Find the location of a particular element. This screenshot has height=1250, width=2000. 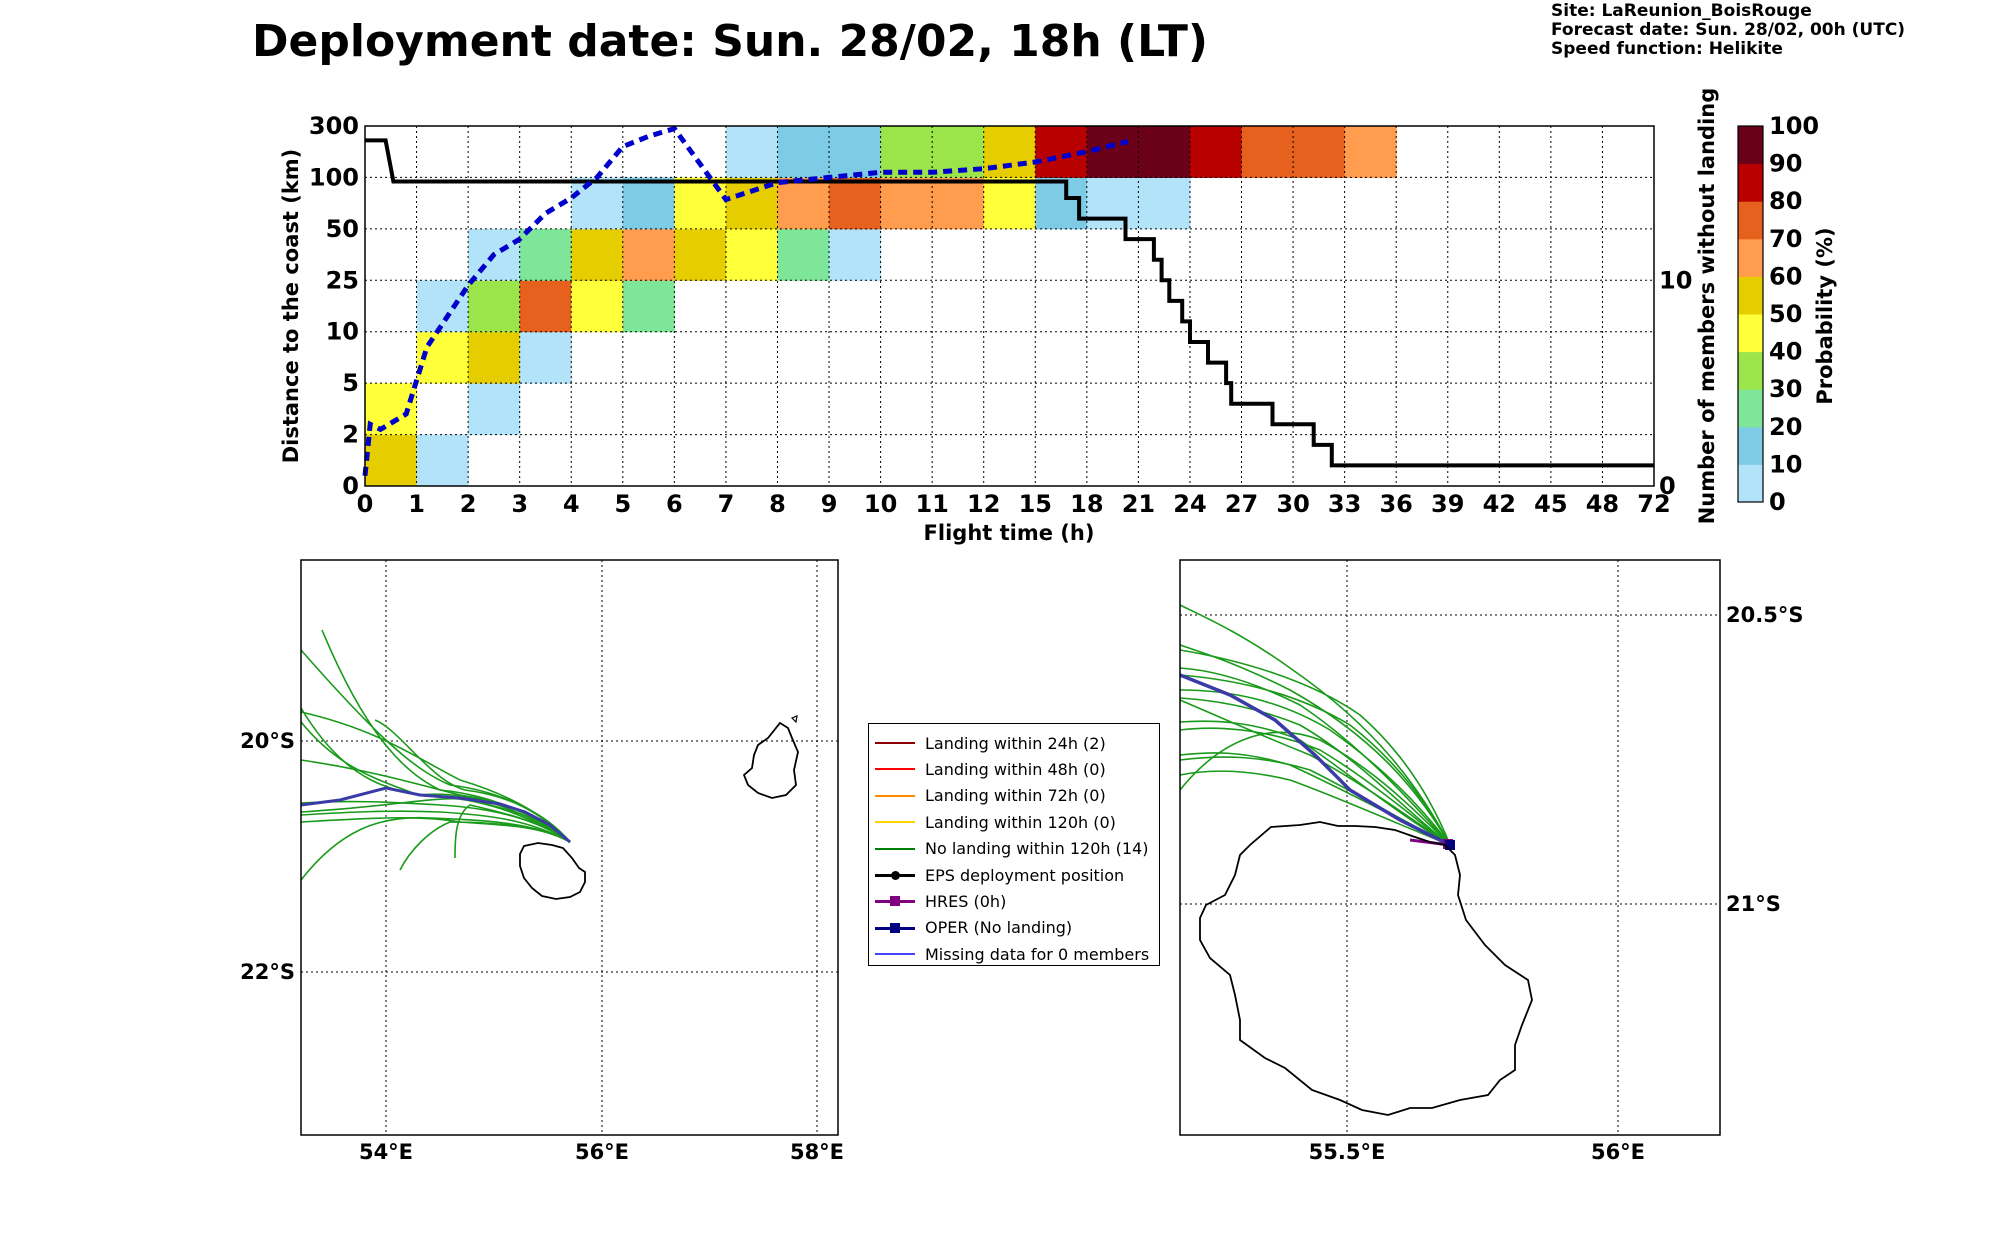

x-tick-label: 45 is located at coordinates (1550, 504).